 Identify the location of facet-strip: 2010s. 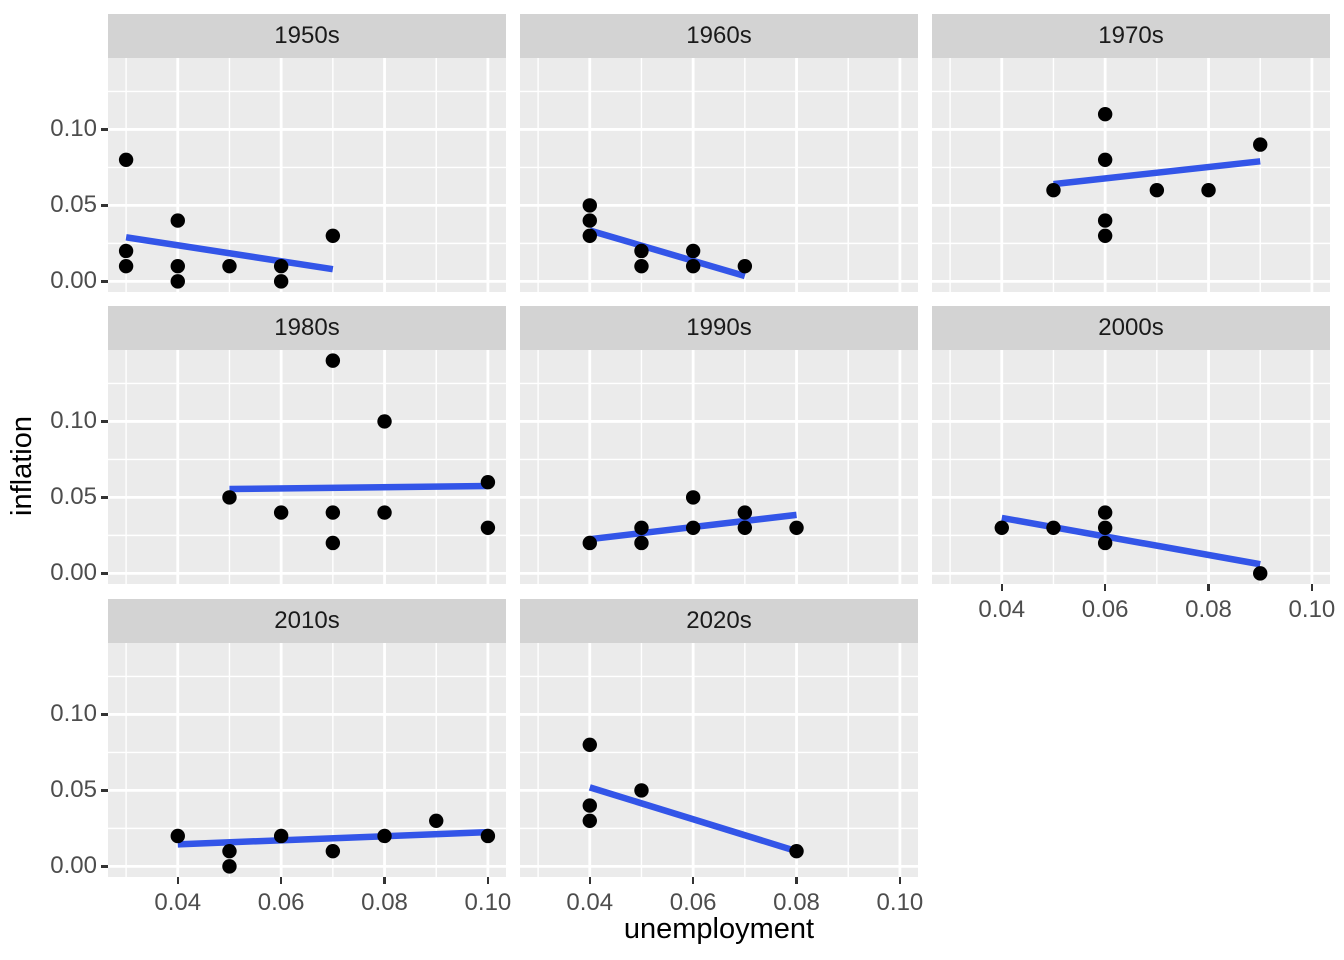
(307, 621).